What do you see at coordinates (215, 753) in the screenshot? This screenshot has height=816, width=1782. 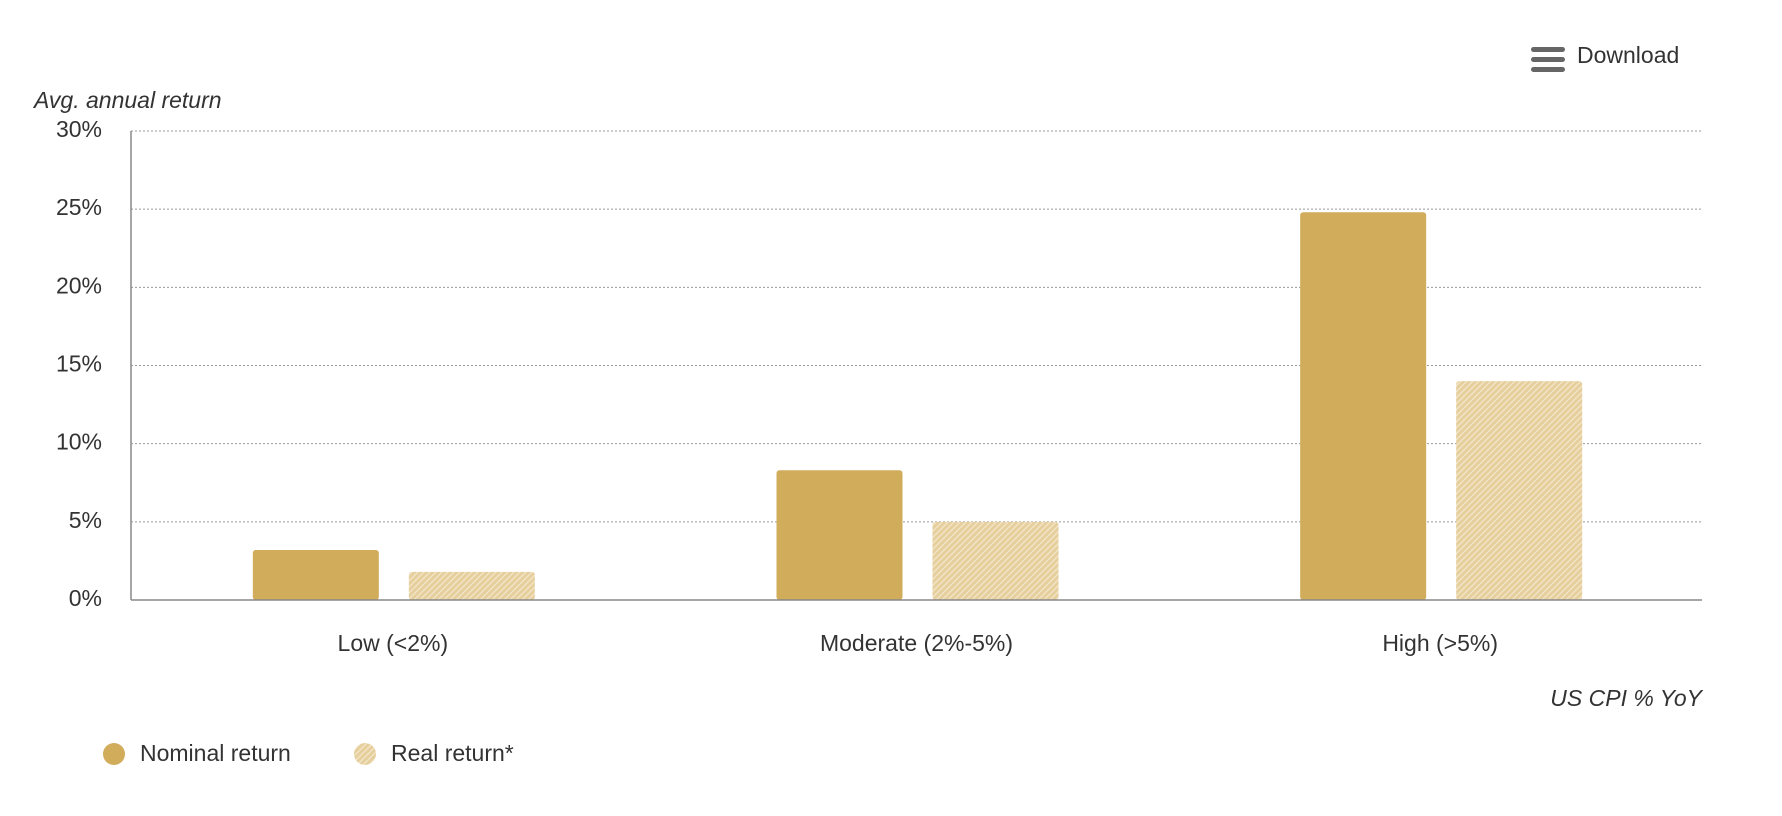 I see `legend-label: Nominal return` at bounding box center [215, 753].